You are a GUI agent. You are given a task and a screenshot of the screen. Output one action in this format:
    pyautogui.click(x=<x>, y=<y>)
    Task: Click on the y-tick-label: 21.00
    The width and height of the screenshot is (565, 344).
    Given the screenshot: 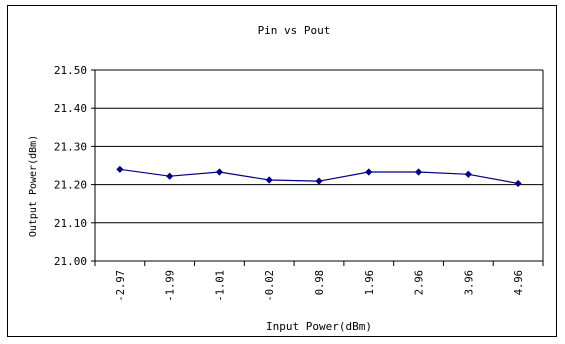 What is the action you would take?
    pyautogui.click(x=70, y=261)
    